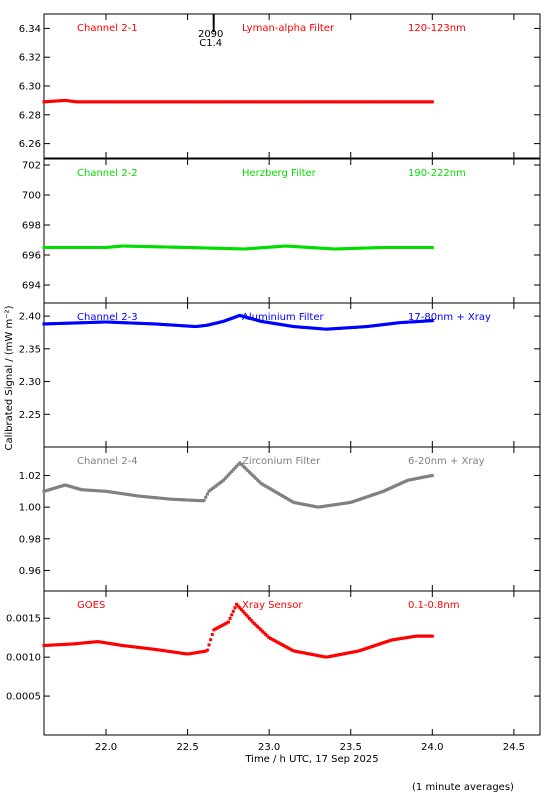  Describe the element at coordinates (210, 34) in the screenshot. I see `event-marker-number: 2090` at that location.